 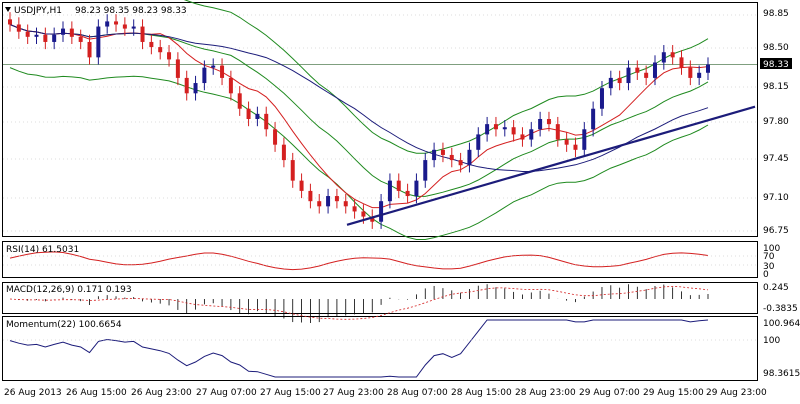 I want to click on time-tick: 29 Aug 23:00, so click(x=736, y=393).